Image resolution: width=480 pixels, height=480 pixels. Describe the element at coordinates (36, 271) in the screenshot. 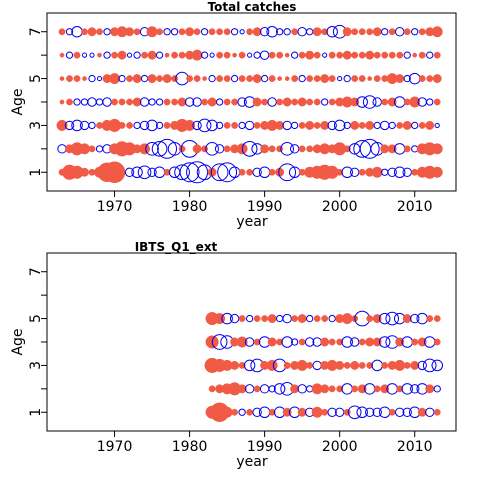

I see `y-tick-label: 7` at that location.